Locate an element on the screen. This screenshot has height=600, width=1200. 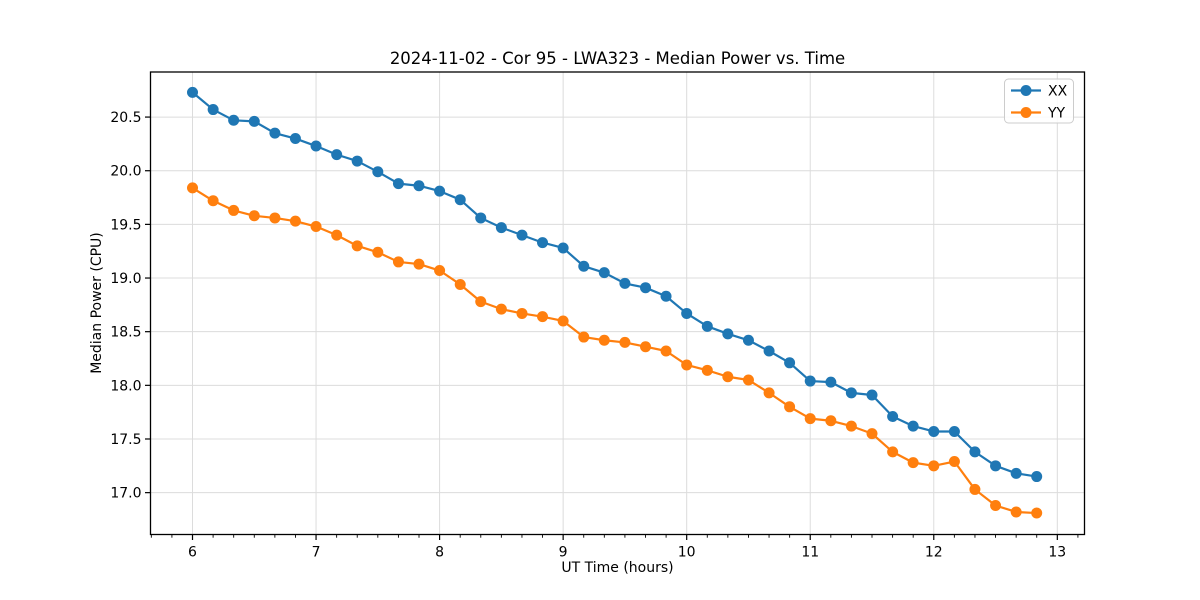
x-tick-label: 7 is located at coordinates (316, 553).